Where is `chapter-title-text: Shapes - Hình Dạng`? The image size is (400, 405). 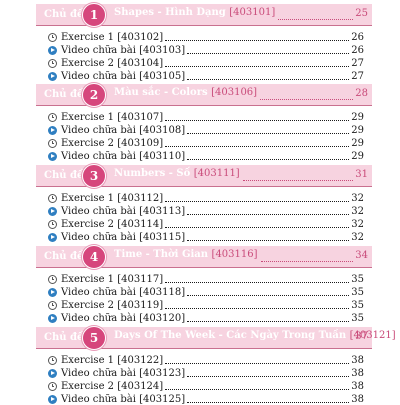 chapter-title-text: Shapes - Hình Dạng is located at coordinates (170, 12).